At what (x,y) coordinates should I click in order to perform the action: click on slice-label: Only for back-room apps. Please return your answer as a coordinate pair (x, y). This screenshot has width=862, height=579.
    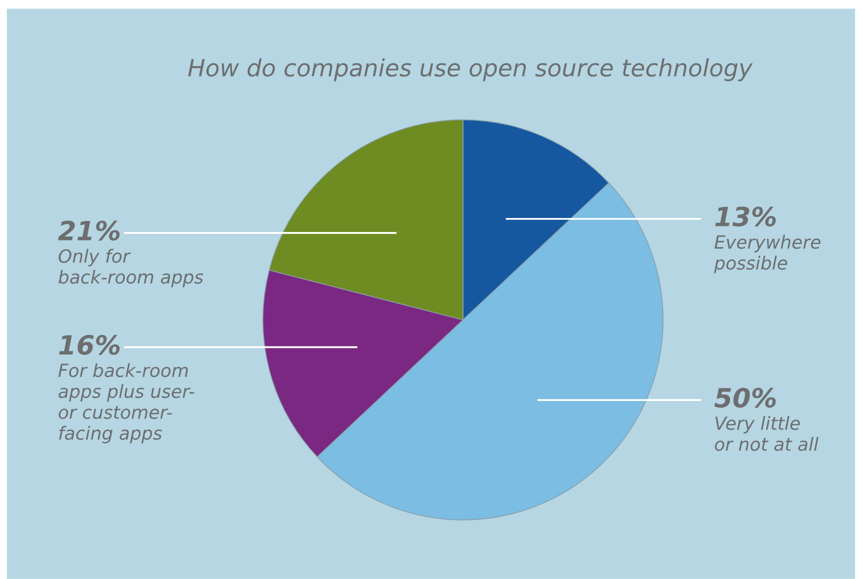
    Looking at the image, I should click on (131, 268).